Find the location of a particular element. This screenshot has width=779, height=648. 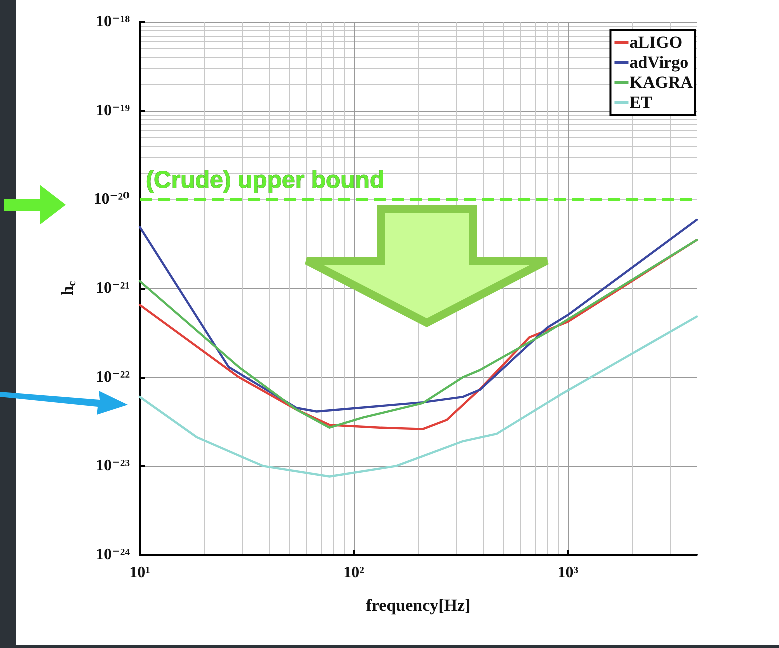

y-tick-label: 10⁻²³ is located at coordinates (113, 466).